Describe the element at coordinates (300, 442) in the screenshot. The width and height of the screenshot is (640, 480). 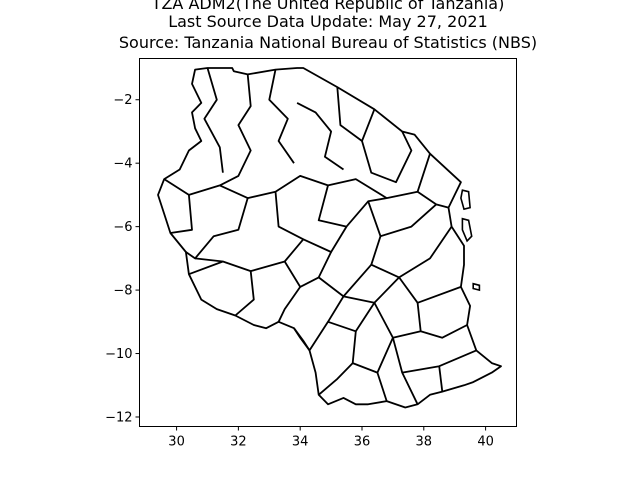
I see `x-tick-label: 34` at that location.